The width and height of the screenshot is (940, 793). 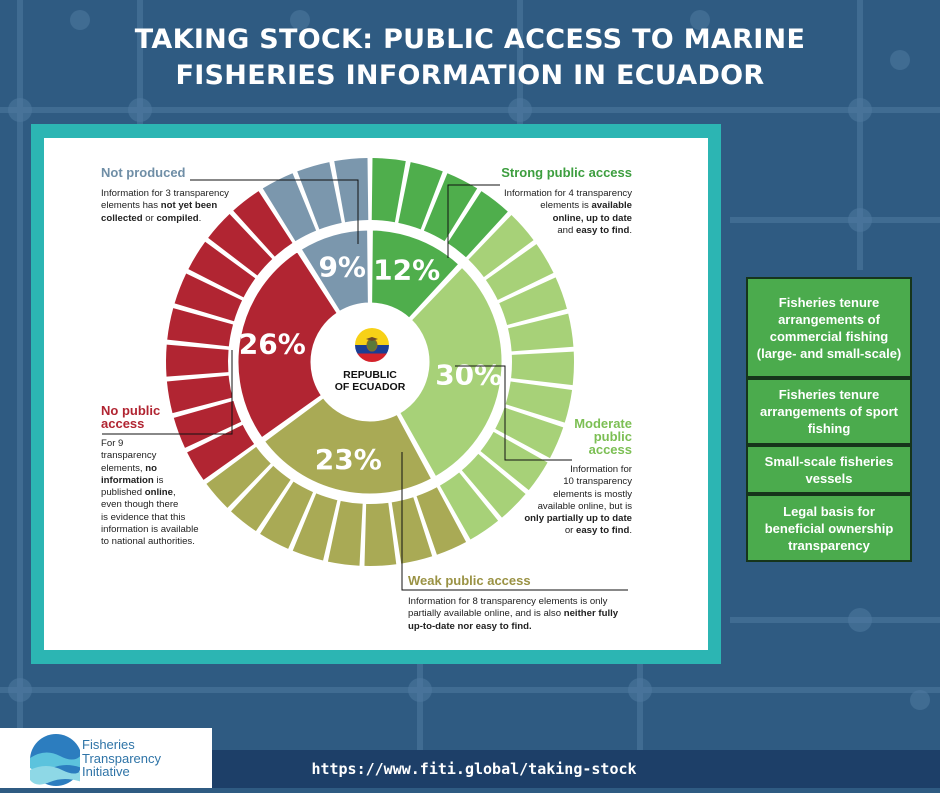 I want to click on leader-not-produced, so click(x=274, y=211).